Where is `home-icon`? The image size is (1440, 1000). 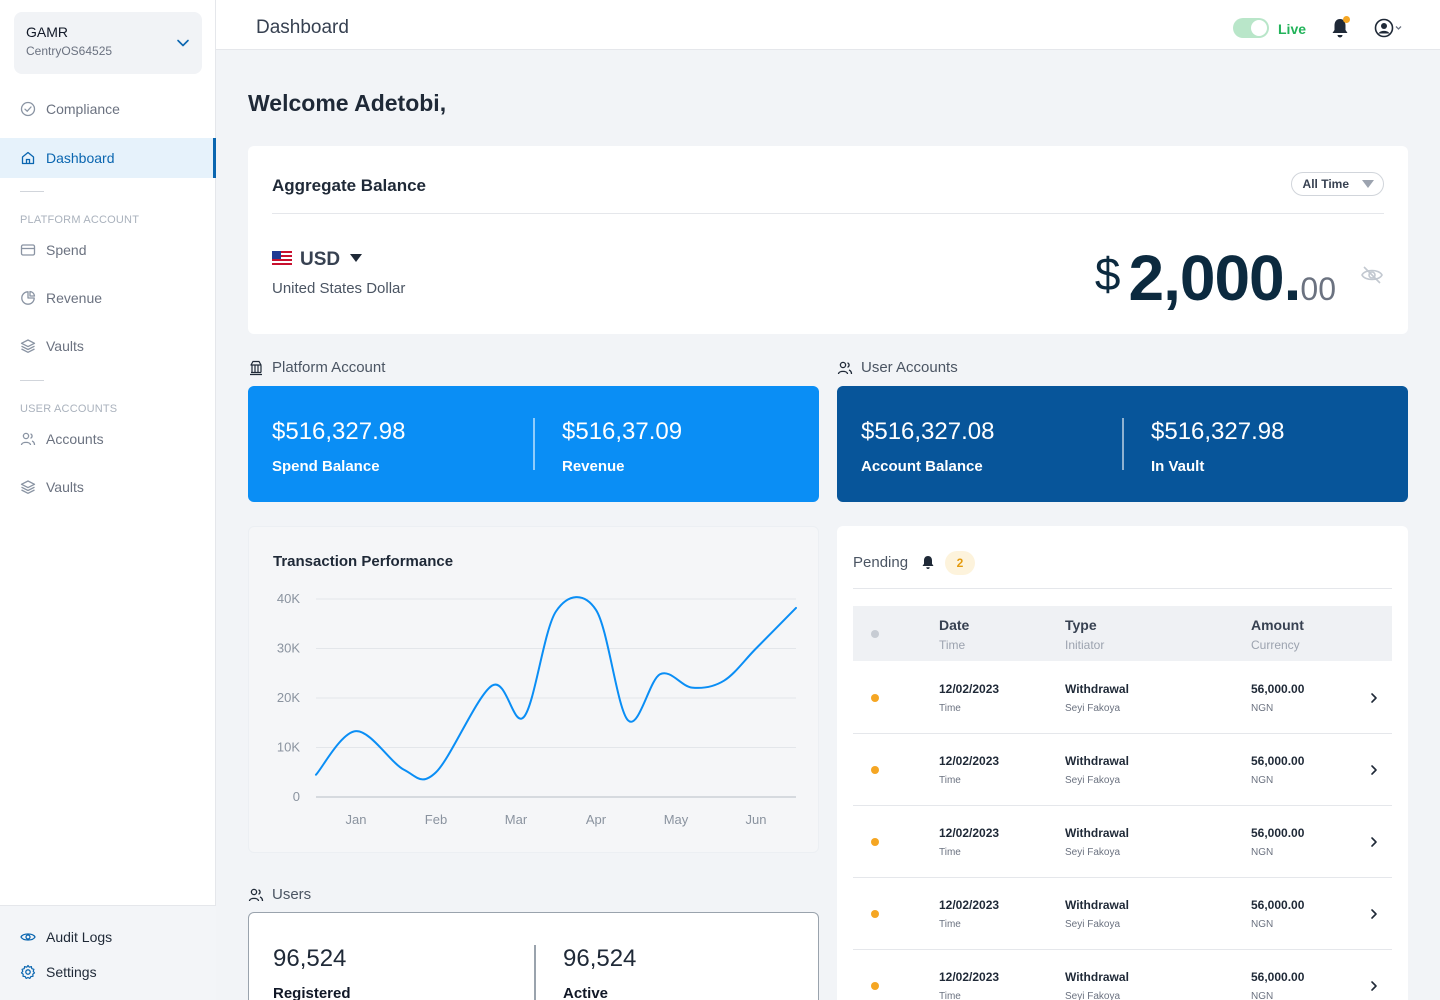
home-icon is located at coordinates (28, 158).